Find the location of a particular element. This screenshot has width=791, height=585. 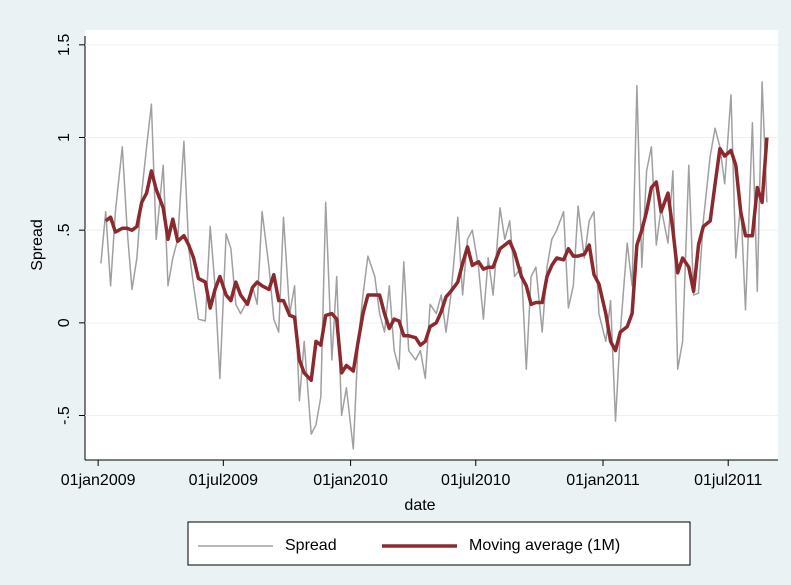

y-axis-title: Spread is located at coordinates (37, 245).